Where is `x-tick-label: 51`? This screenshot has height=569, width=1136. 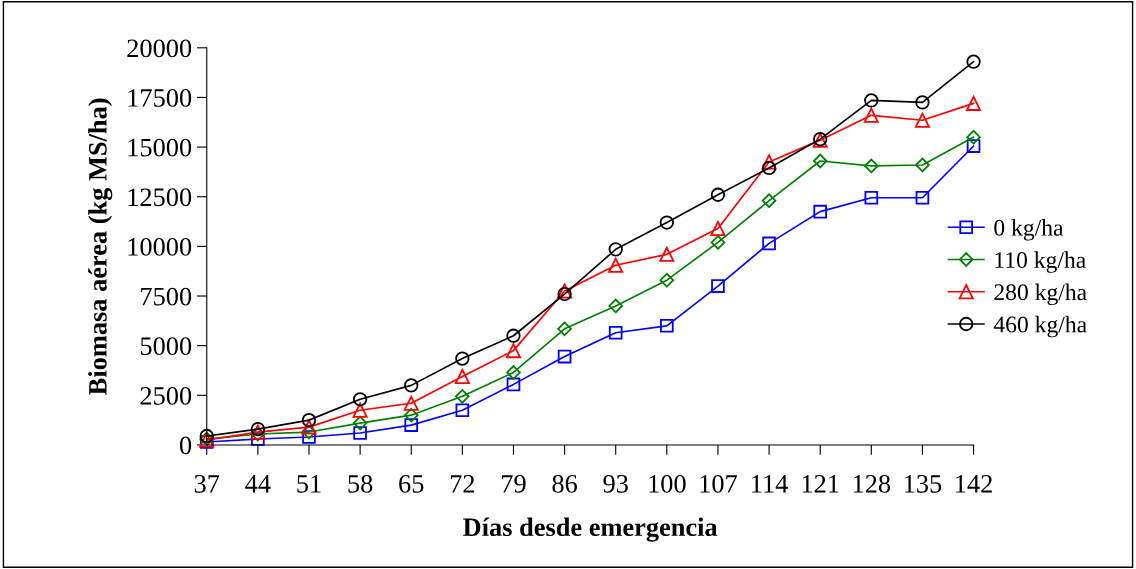
x-tick-label: 51 is located at coordinates (309, 484).